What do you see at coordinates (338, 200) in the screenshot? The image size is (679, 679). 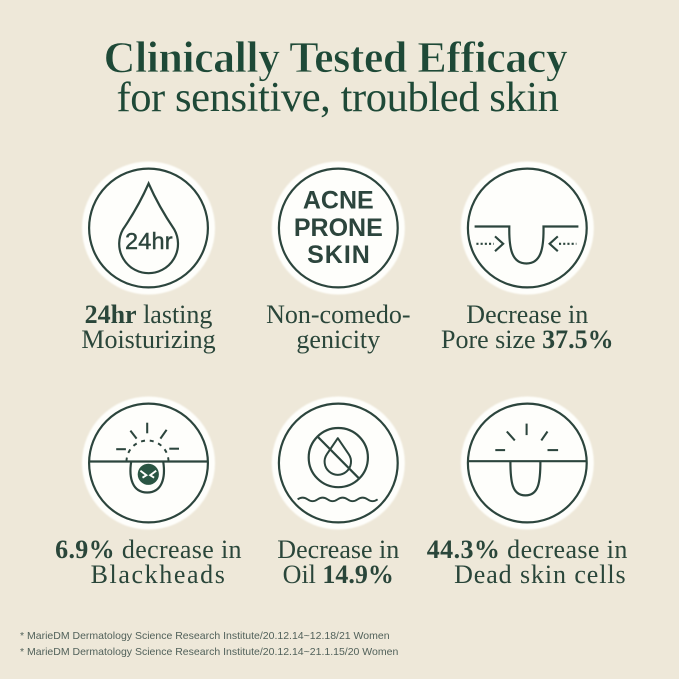 I see `svg-text: ACNE` at bounding box center [338, 200].